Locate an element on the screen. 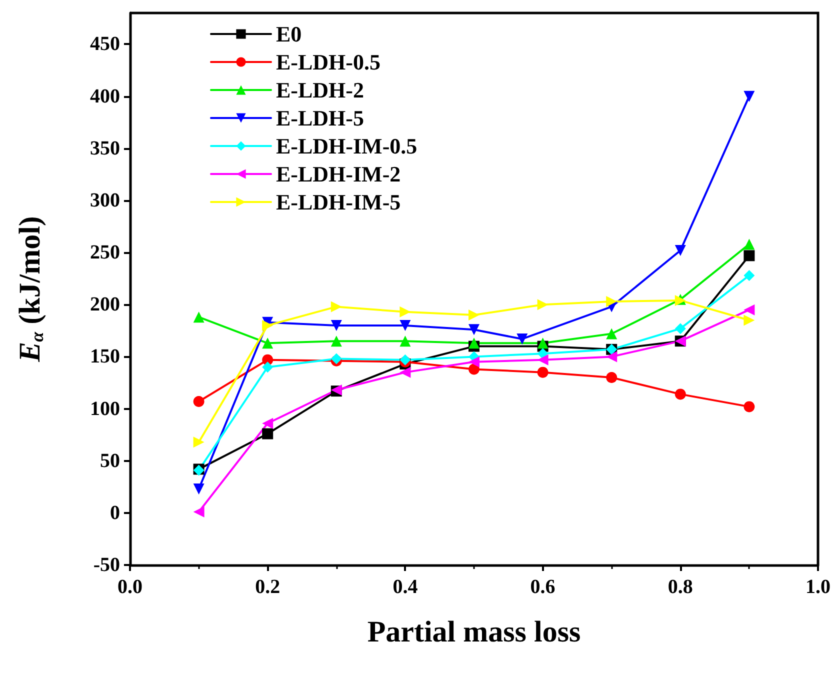  y-tick-label: 400 is located at coordinates (105, 96).